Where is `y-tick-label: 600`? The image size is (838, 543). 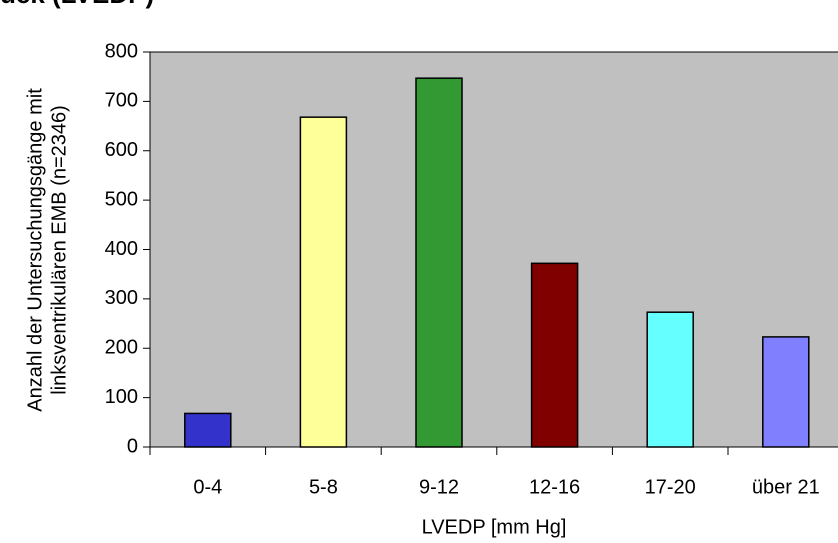
y-tick-label: 600 is located at coordinates (121, 150).